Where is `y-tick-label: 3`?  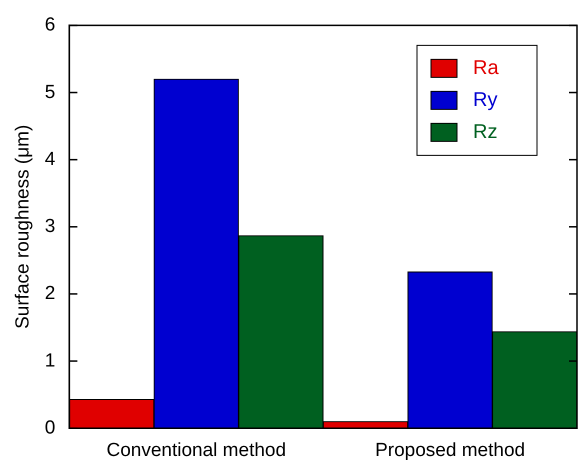 y-tick-label: 3 is located at coordinates (50, 227).